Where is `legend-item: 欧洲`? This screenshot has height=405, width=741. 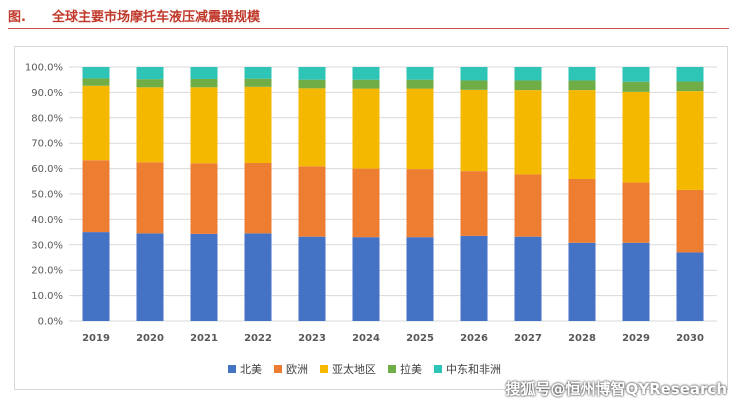 legend-item: 欧洲 is located at coordinates (291, 369).